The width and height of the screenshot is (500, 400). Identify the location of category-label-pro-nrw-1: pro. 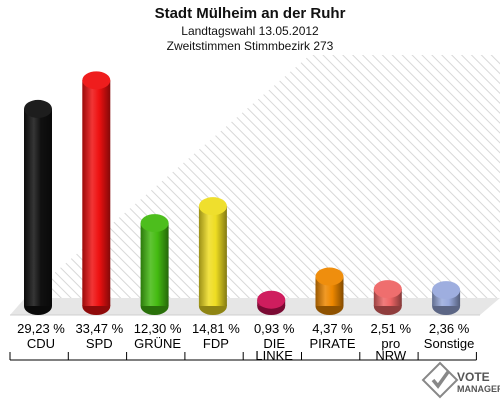
(390, 343).